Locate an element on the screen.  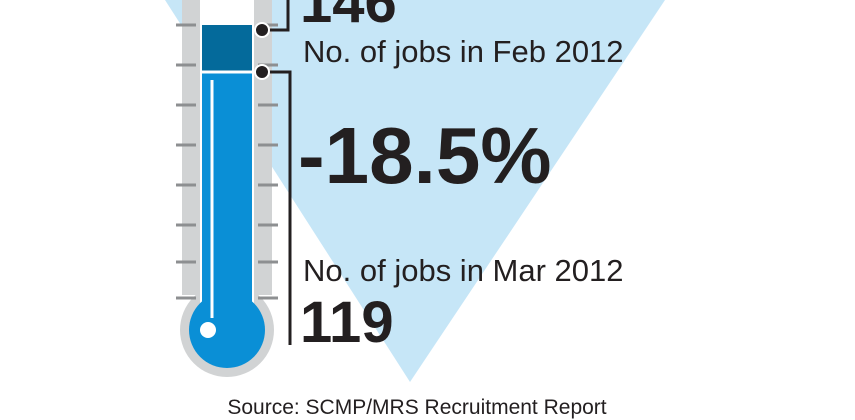
top-label: No. of jobs in Feb 2012 is located at coordinates (463, 51).